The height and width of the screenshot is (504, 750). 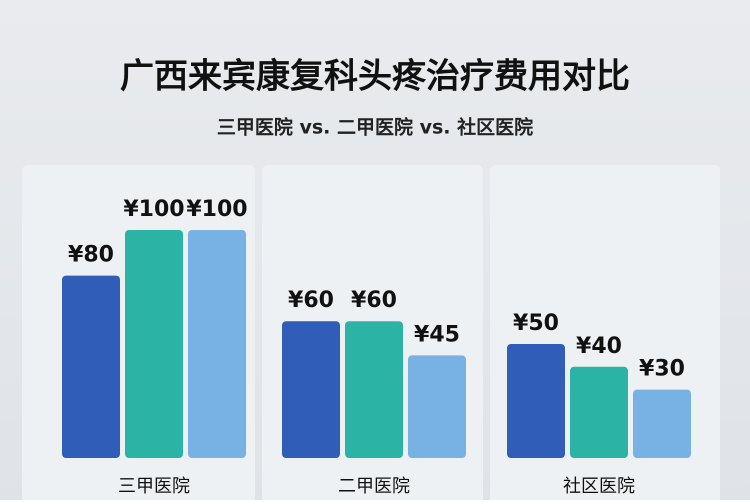 What do you see at coordinates (91, 255) in the screenshot?
I see `value-label: ¥80` at bounding box center [91, 255].